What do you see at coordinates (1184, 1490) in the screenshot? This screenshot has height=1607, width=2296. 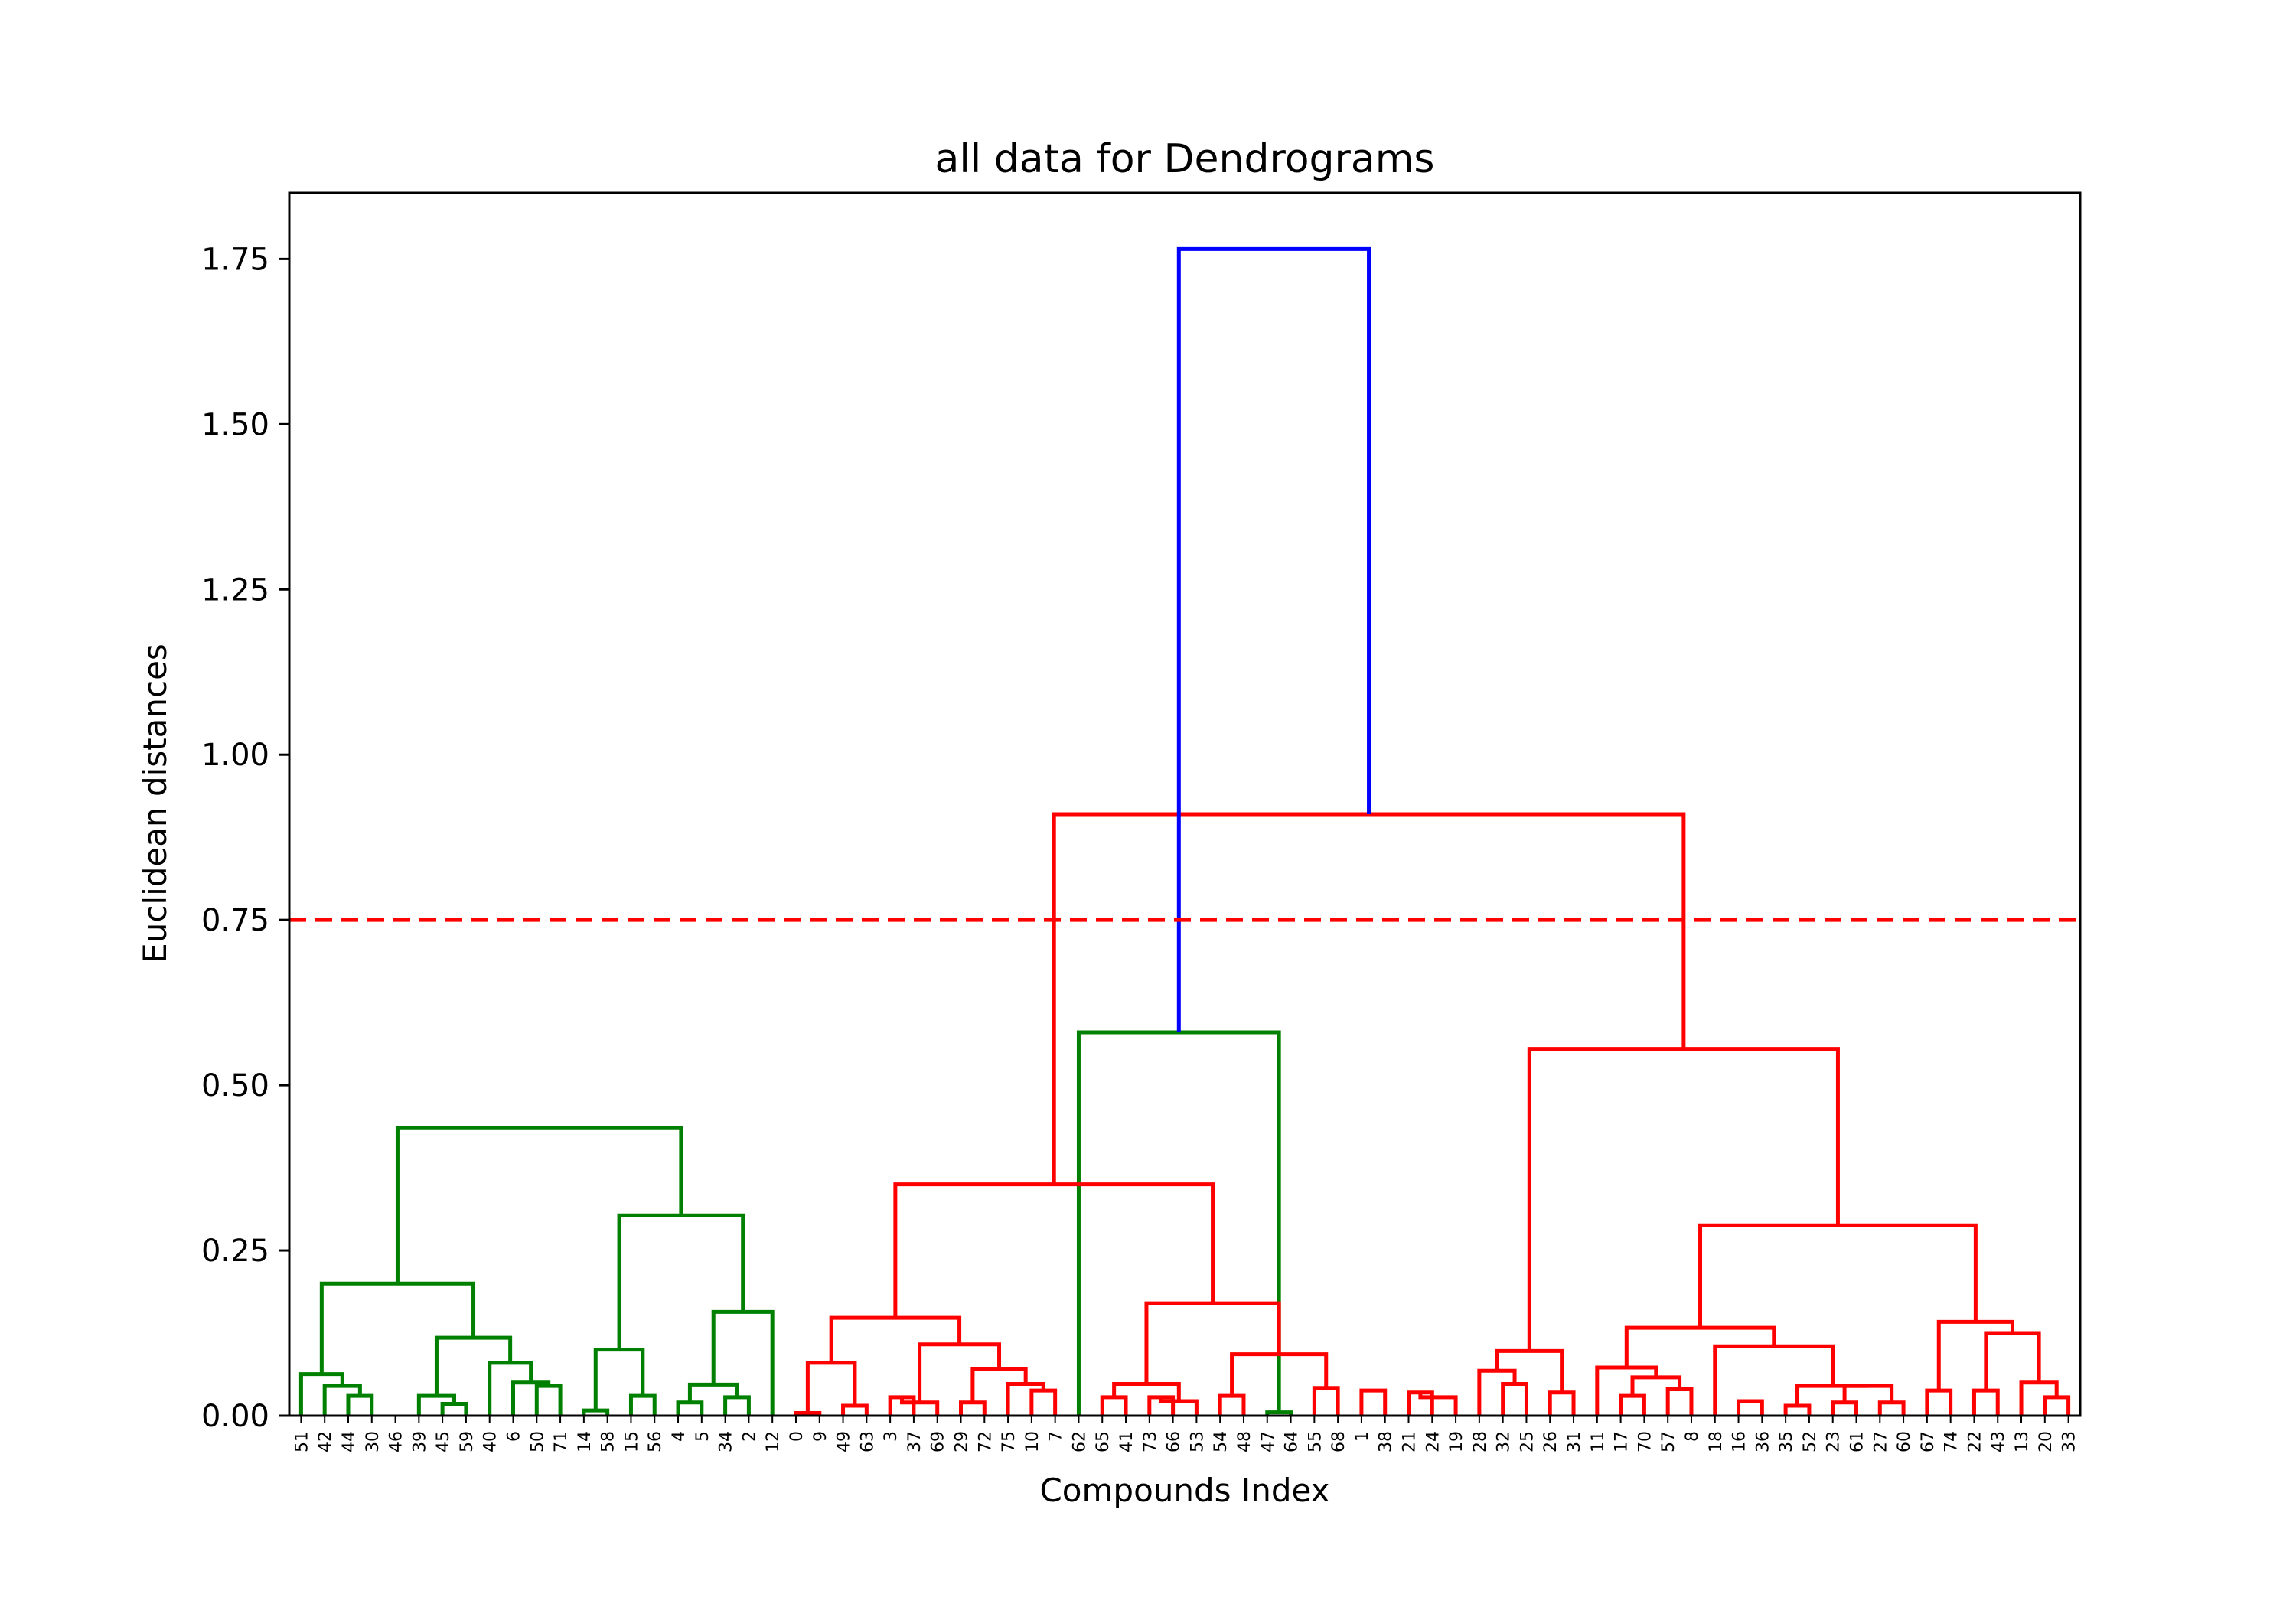 I see `x-axis-label: Compounds Index` at bounding box center [1184, 1490].